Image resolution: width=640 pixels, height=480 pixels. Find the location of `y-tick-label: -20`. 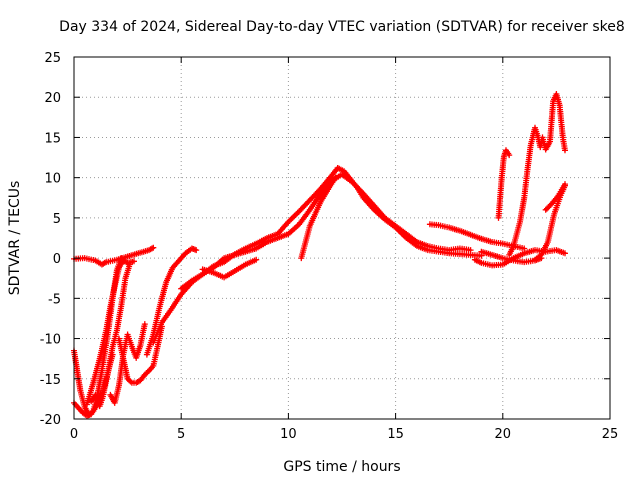

y-tick-label: -20 is located at coordinates (50, 420).